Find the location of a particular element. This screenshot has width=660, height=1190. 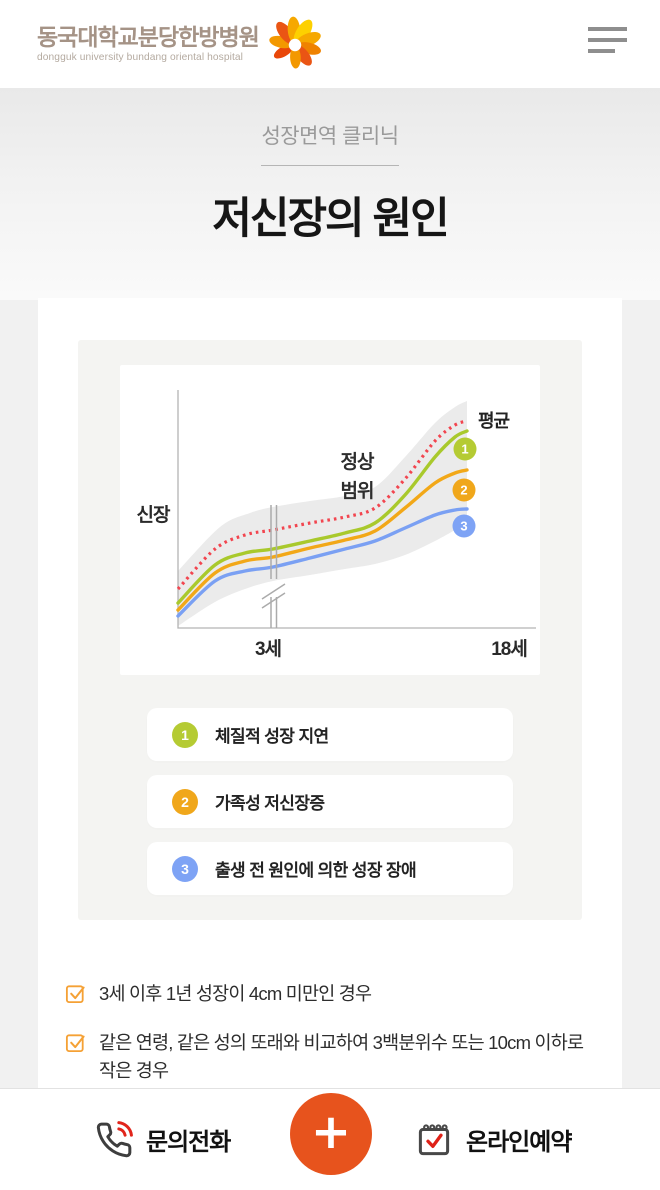

cause-label: 출생 전 원인에 의한 성장 장애 is located at coordinates (316, 870).